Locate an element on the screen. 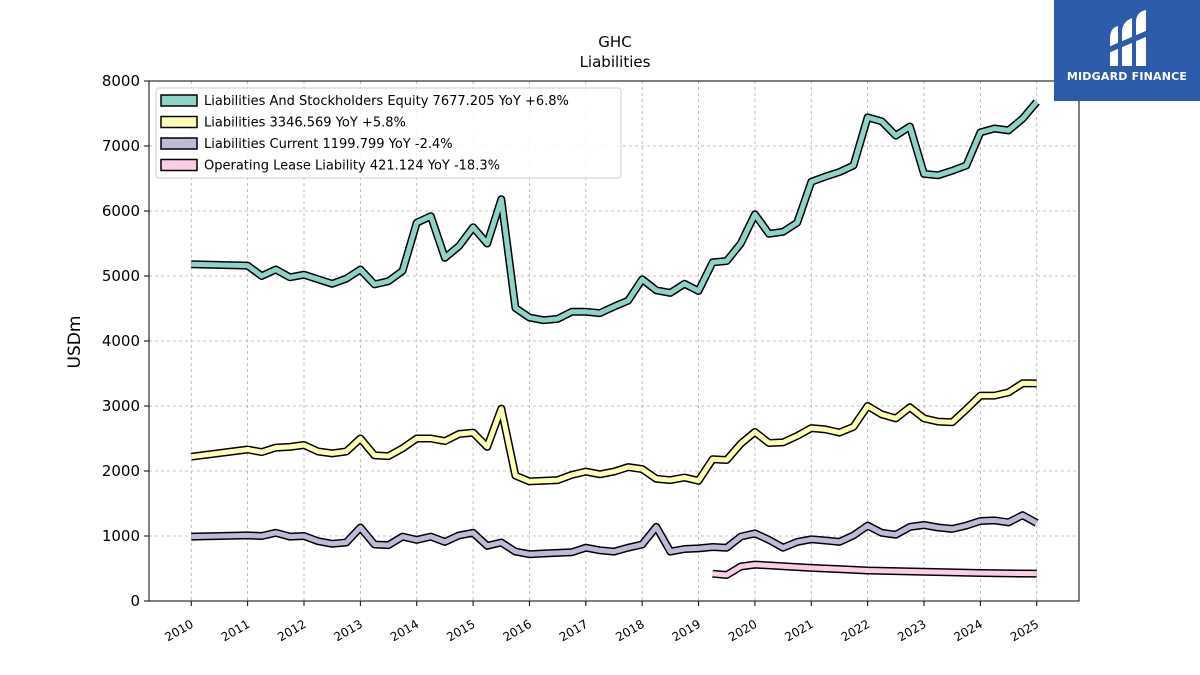 Image resolution: width=1200 pixels, height=675 pixels. x-tick-label: 2014 is located at coordinates (404, 630).